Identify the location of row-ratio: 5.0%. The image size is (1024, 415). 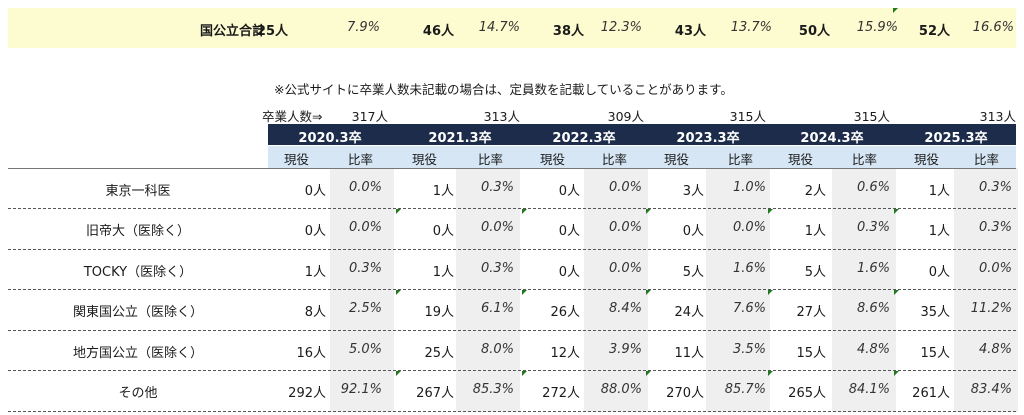
(365, 349).